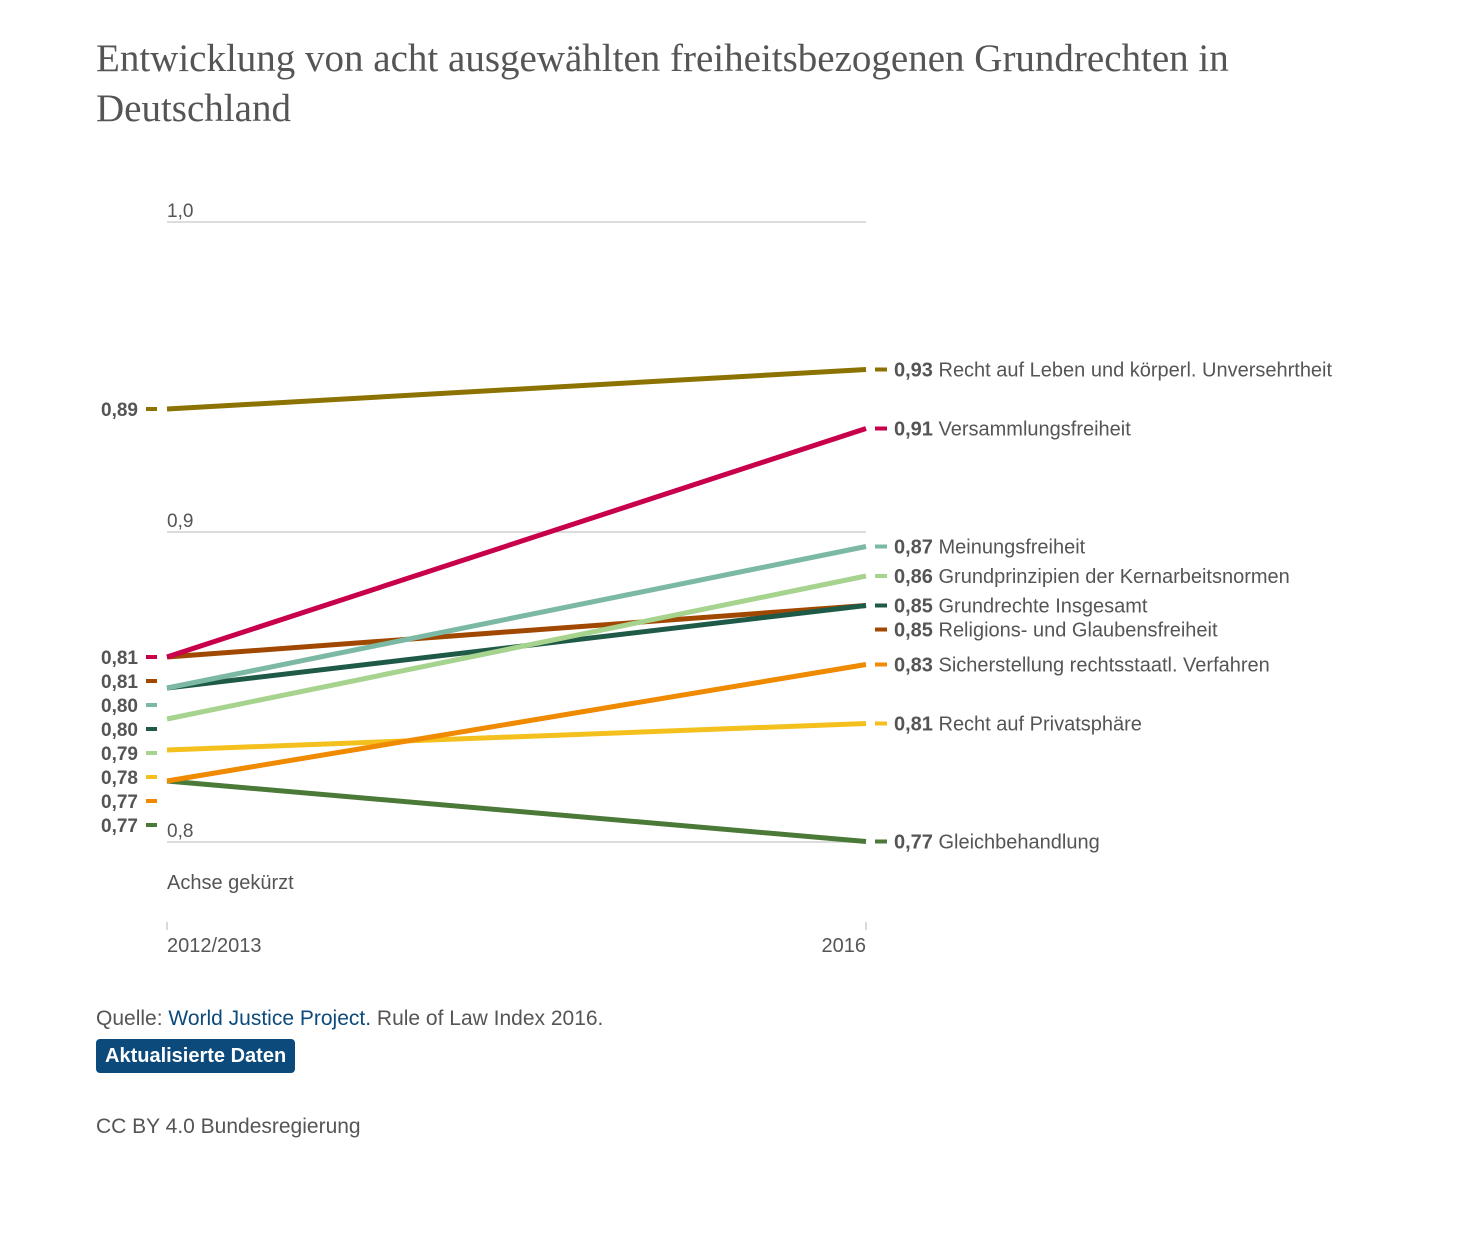 This screenshot has width=1474, height=1249. I want to click on series-label-meinungsfreiheit: 0,87 Meinungsfreiheit, so click(990, 548).